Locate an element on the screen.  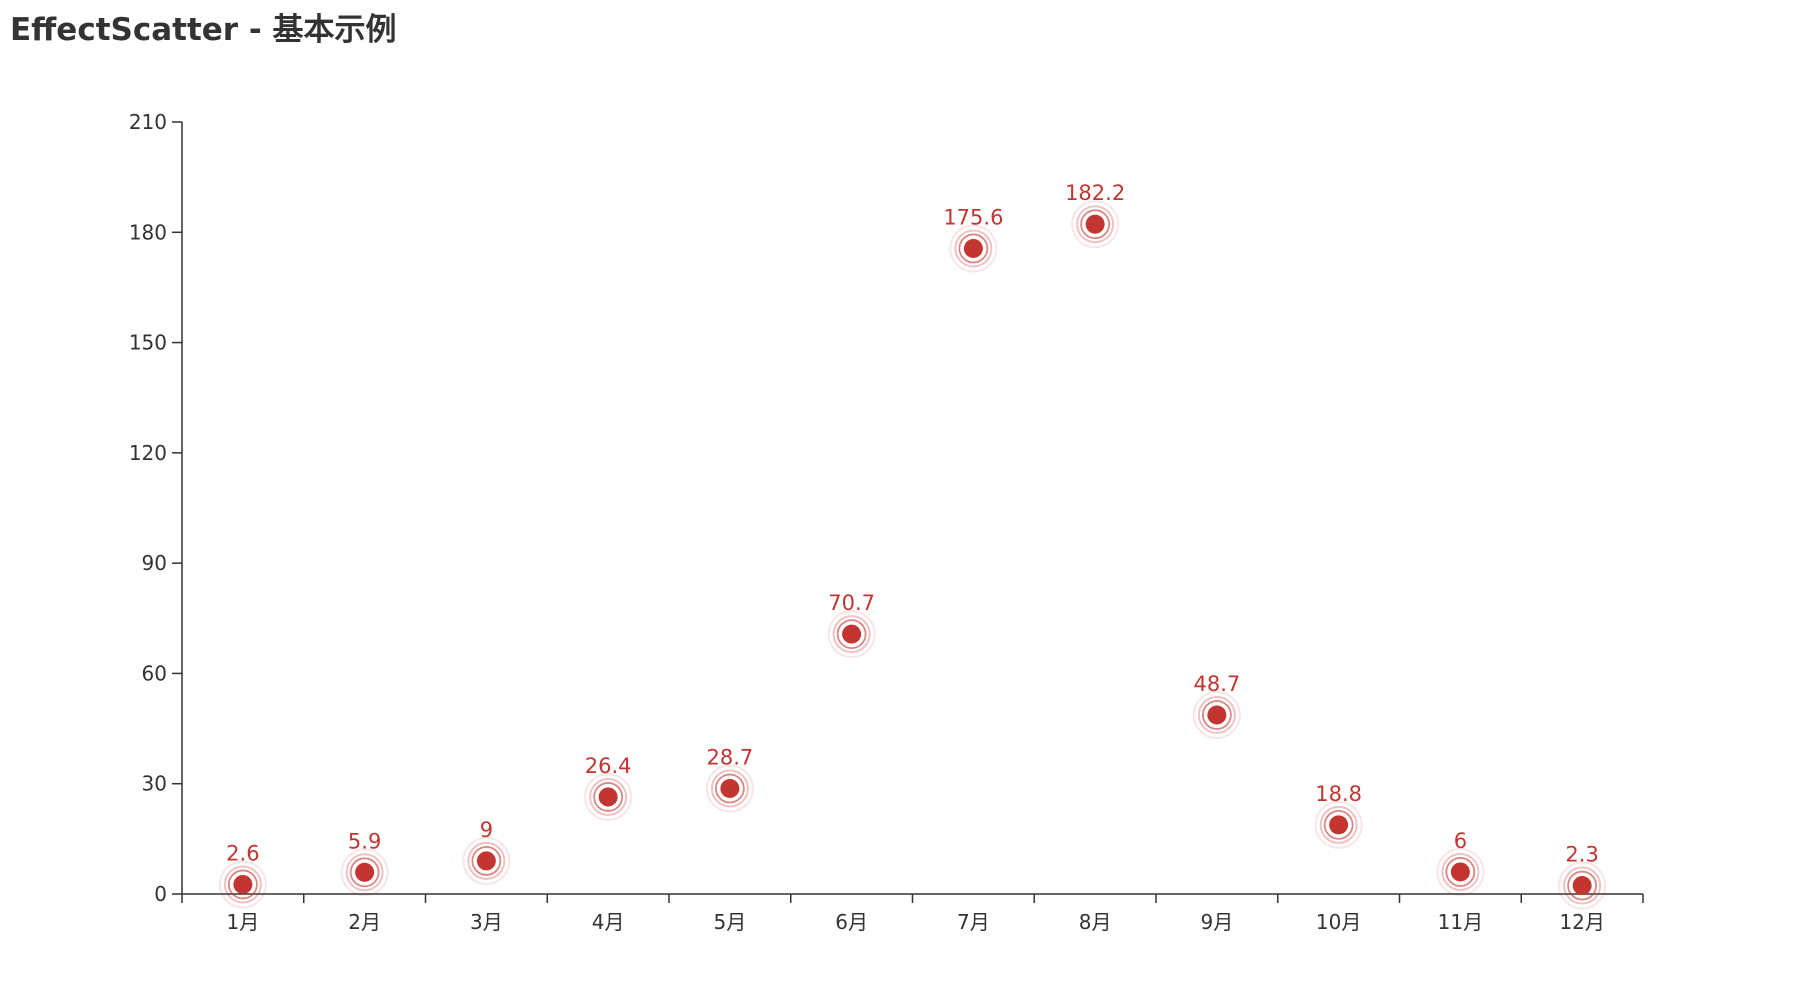
y-axis: 0 30 60 90 120 150 180 210 is located at coordinates (156, 508).